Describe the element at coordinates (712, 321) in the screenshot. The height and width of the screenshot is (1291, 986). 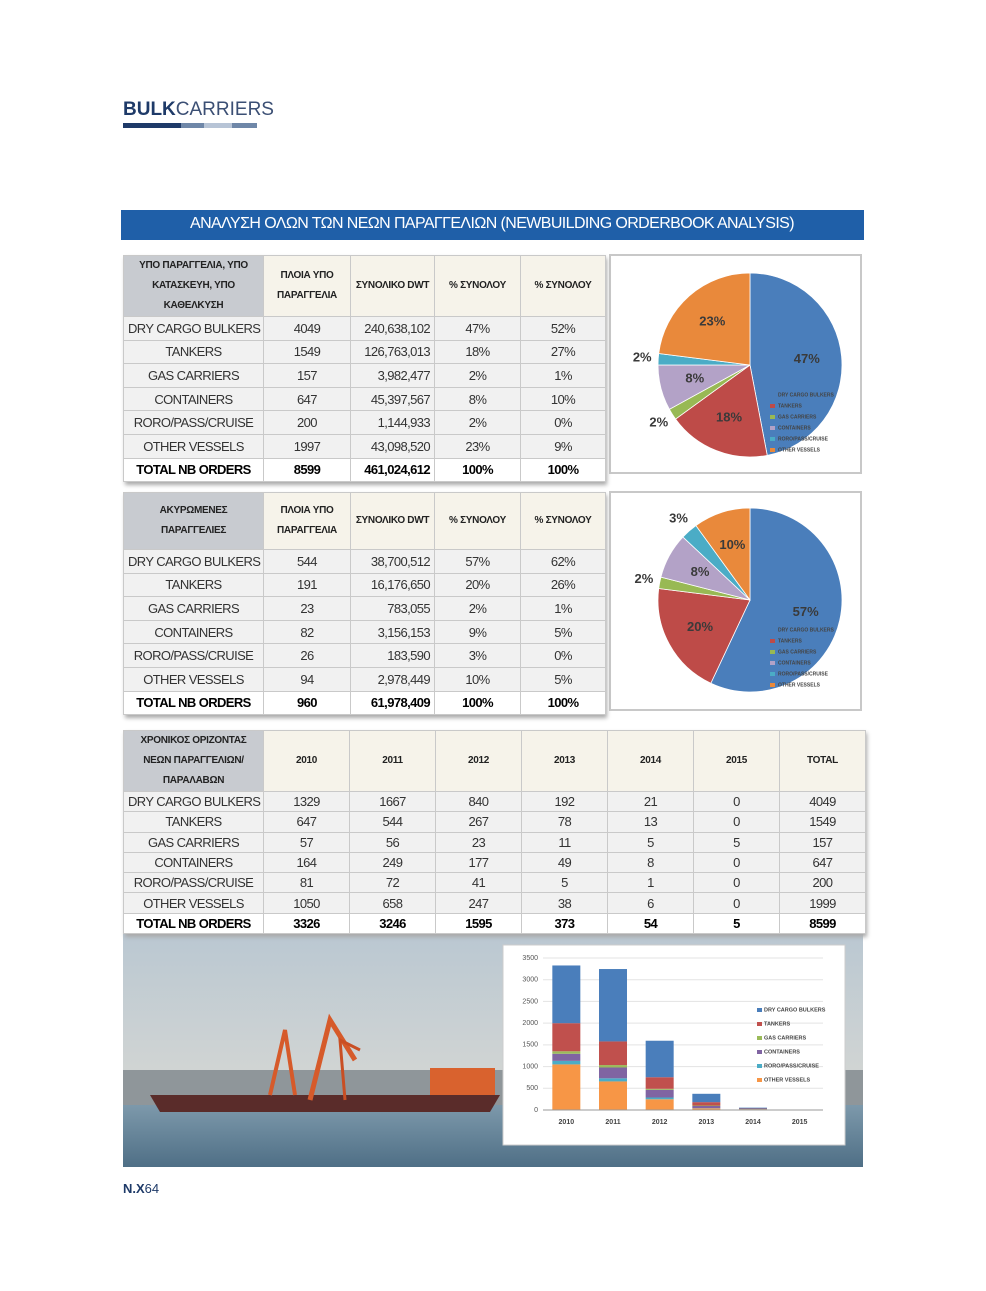
I see `pie-label: 23%` at that location.